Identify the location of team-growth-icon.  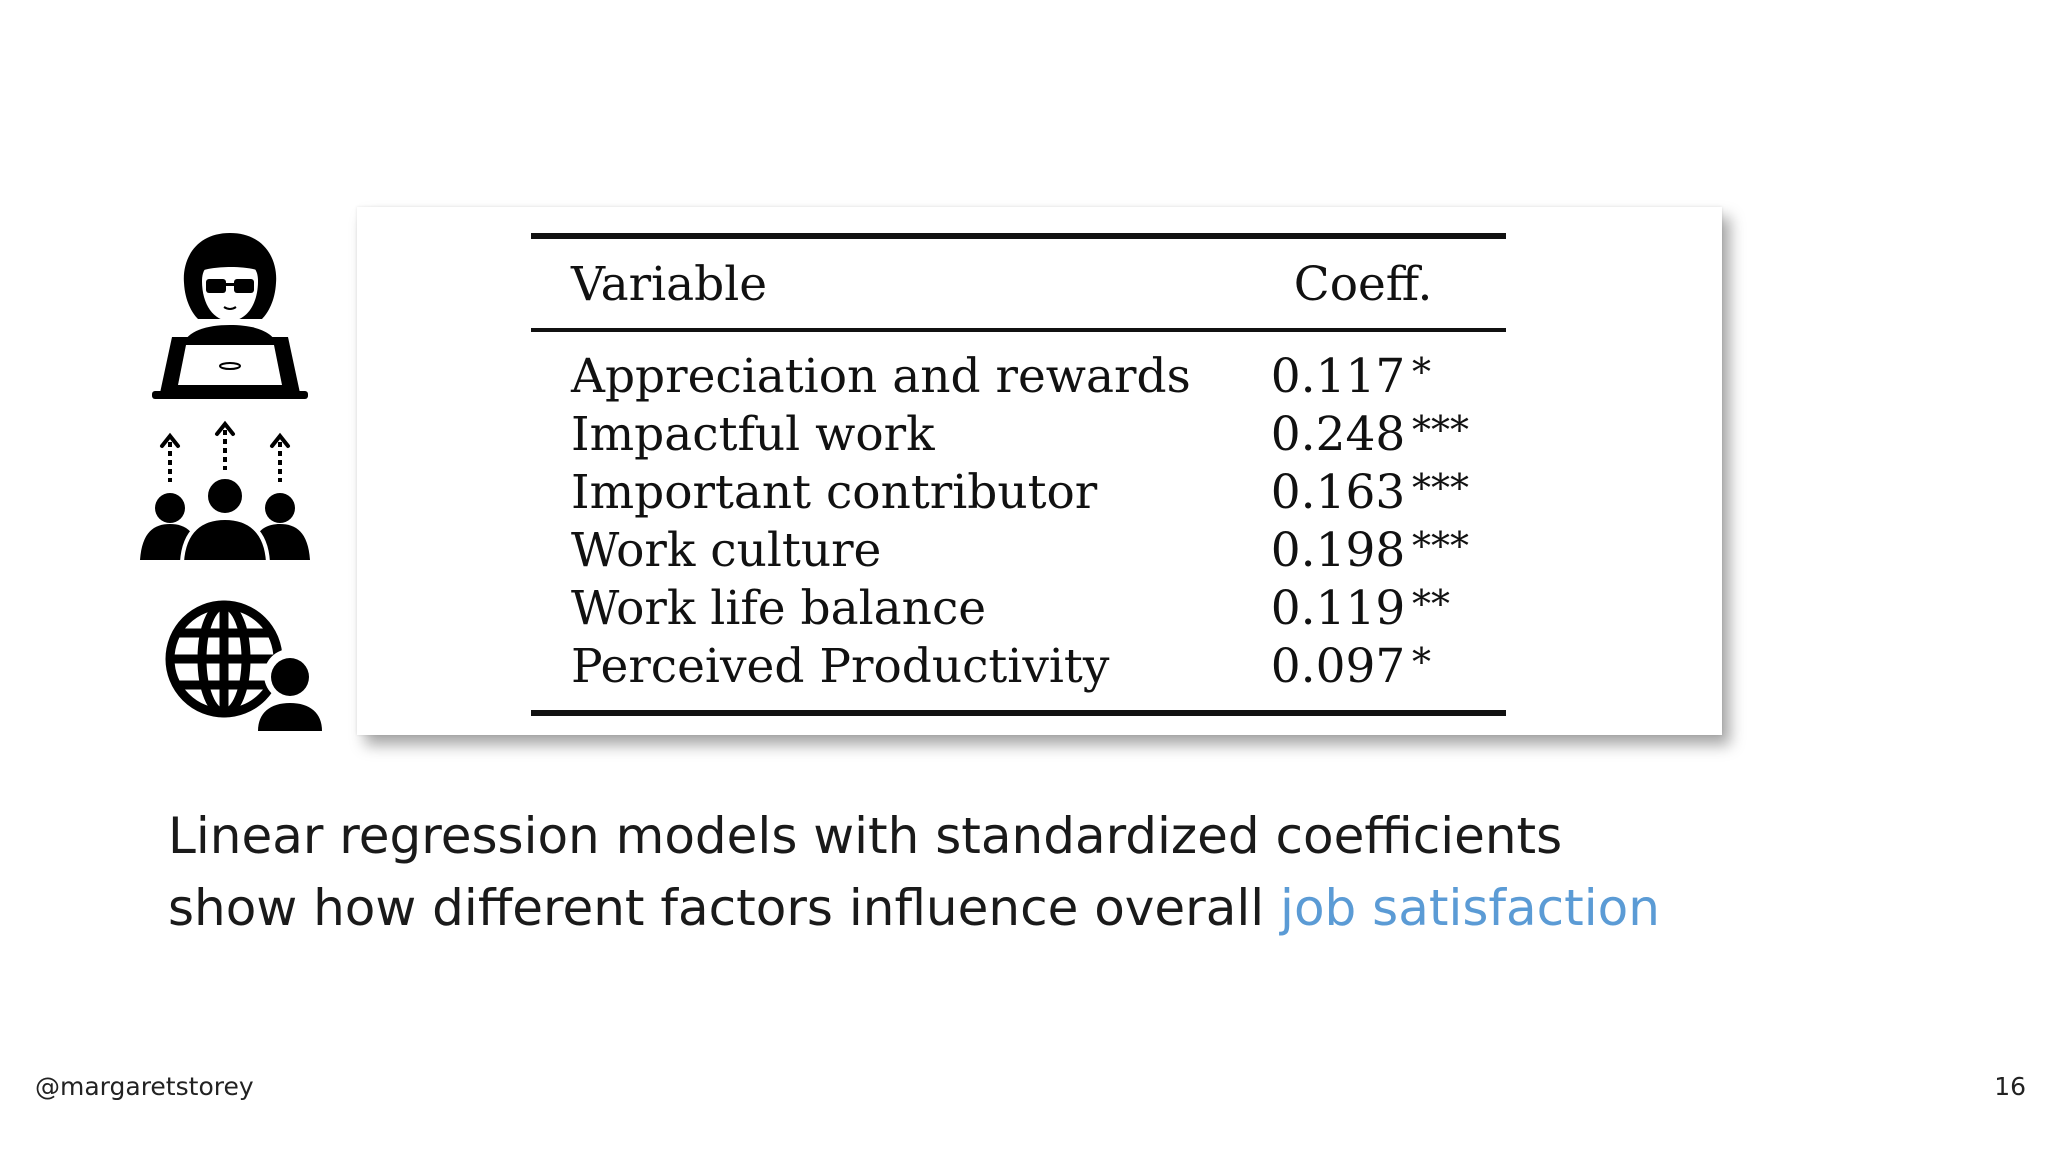
(225, 492).